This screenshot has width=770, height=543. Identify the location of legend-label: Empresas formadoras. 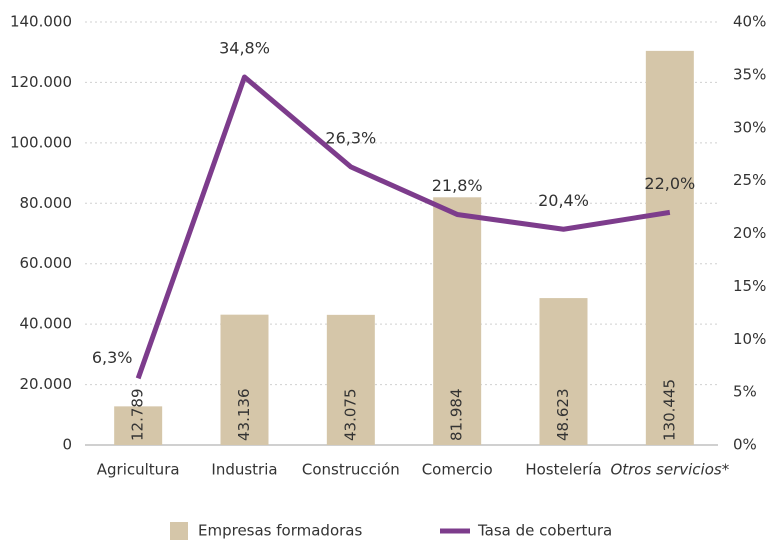
(280, 531).